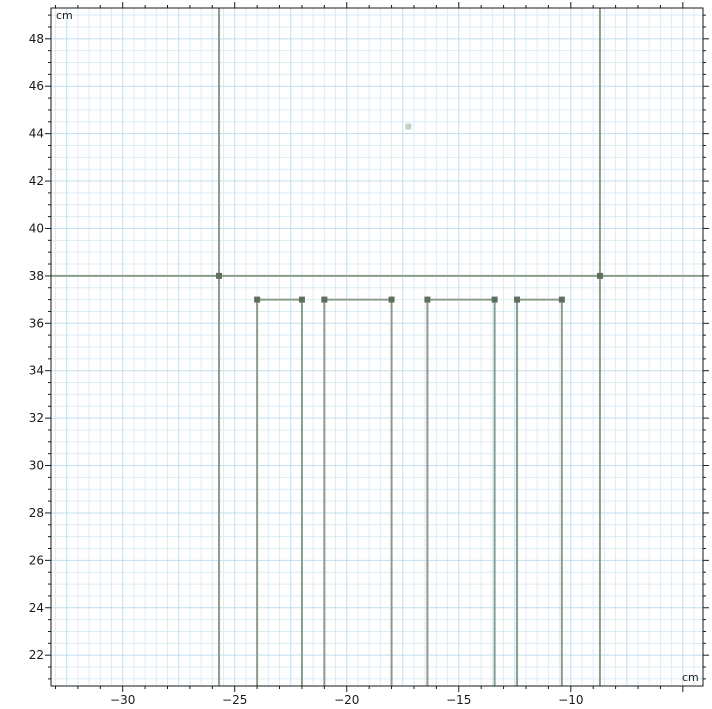 The image size is (712, 709). What do you see at coordinates (234, 700) in the screenshot?
I see `x-tick-label: −25` at bounding box center [234, 700].